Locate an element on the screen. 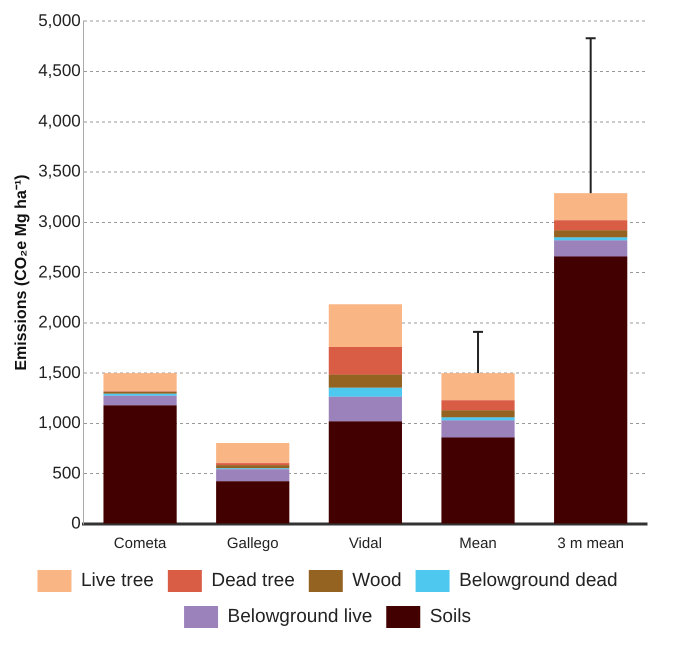  y-tick-label: 500 is located at coordinates (66, 472).